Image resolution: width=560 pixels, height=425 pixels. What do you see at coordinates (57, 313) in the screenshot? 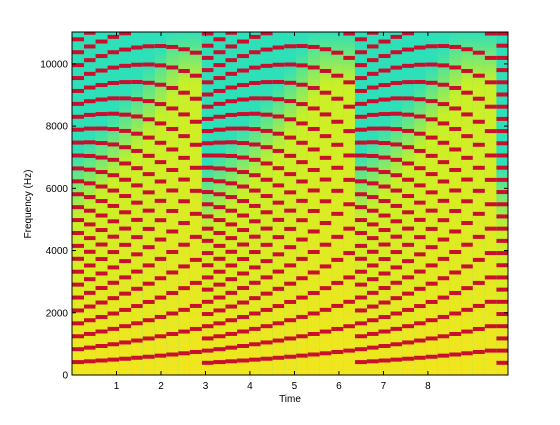
I see `y-tick-label: 2000` at bounding box center [57, 313].